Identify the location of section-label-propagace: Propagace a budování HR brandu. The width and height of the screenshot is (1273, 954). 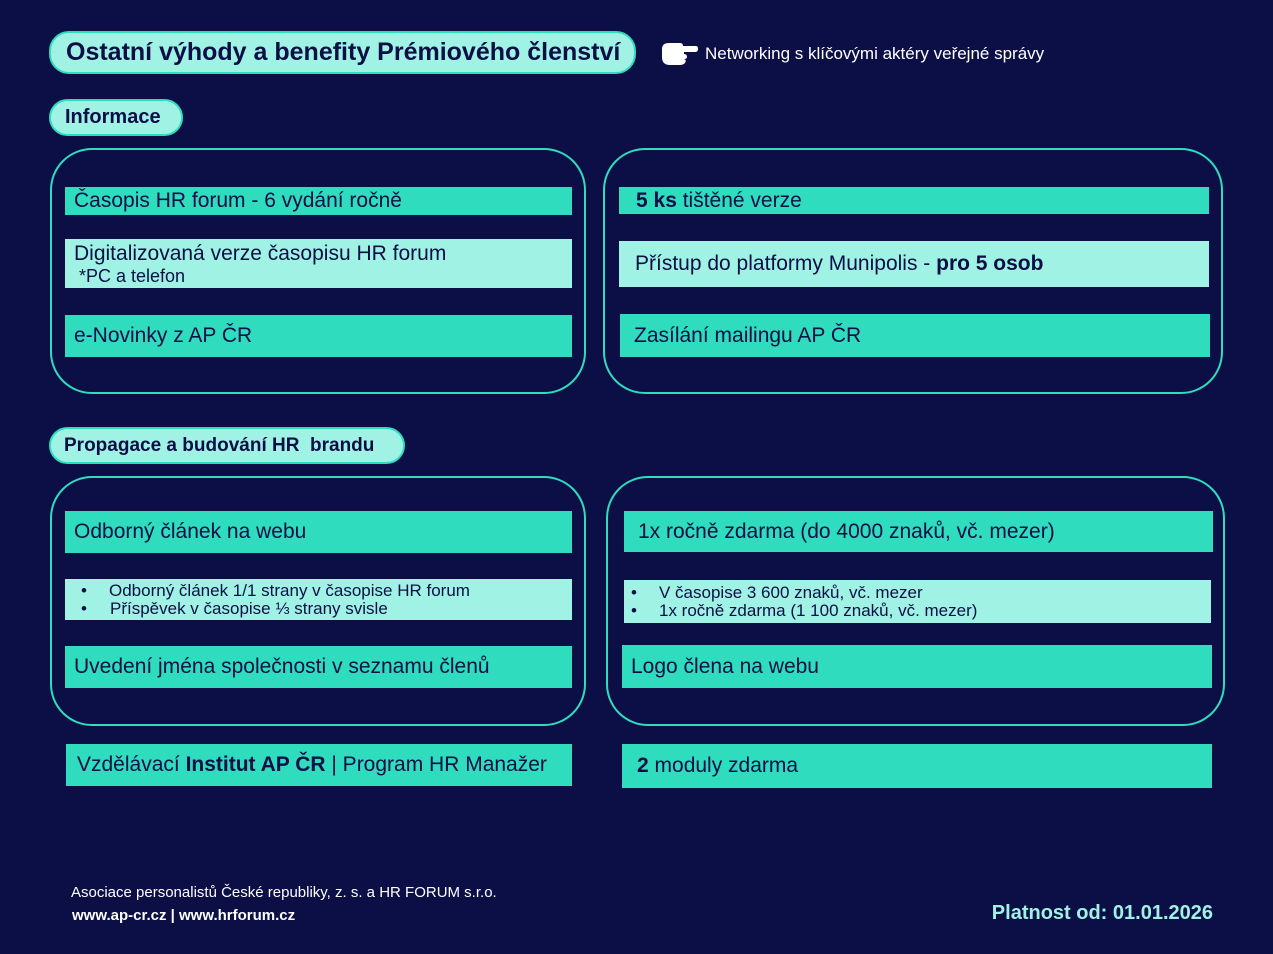
(227, 445).